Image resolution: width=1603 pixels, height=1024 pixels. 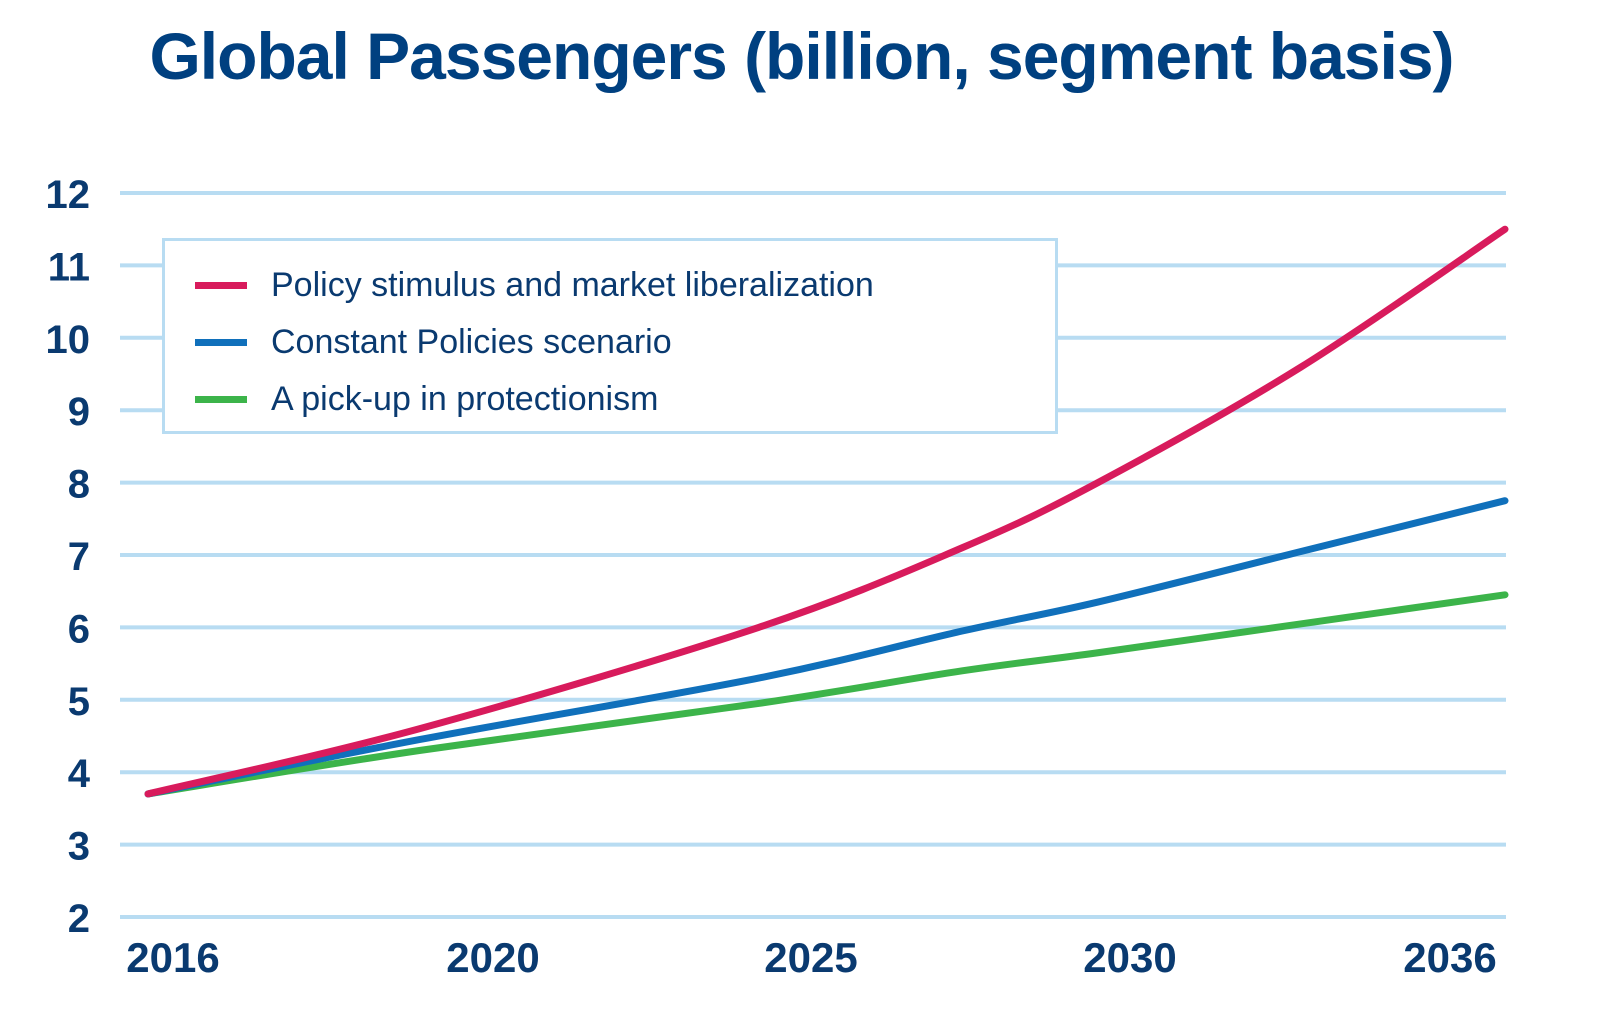 What do you see at coordinates (221, 342) in the screenshot?
I see `legend-swatch-constant-policies` at bounding box center [221, 342].